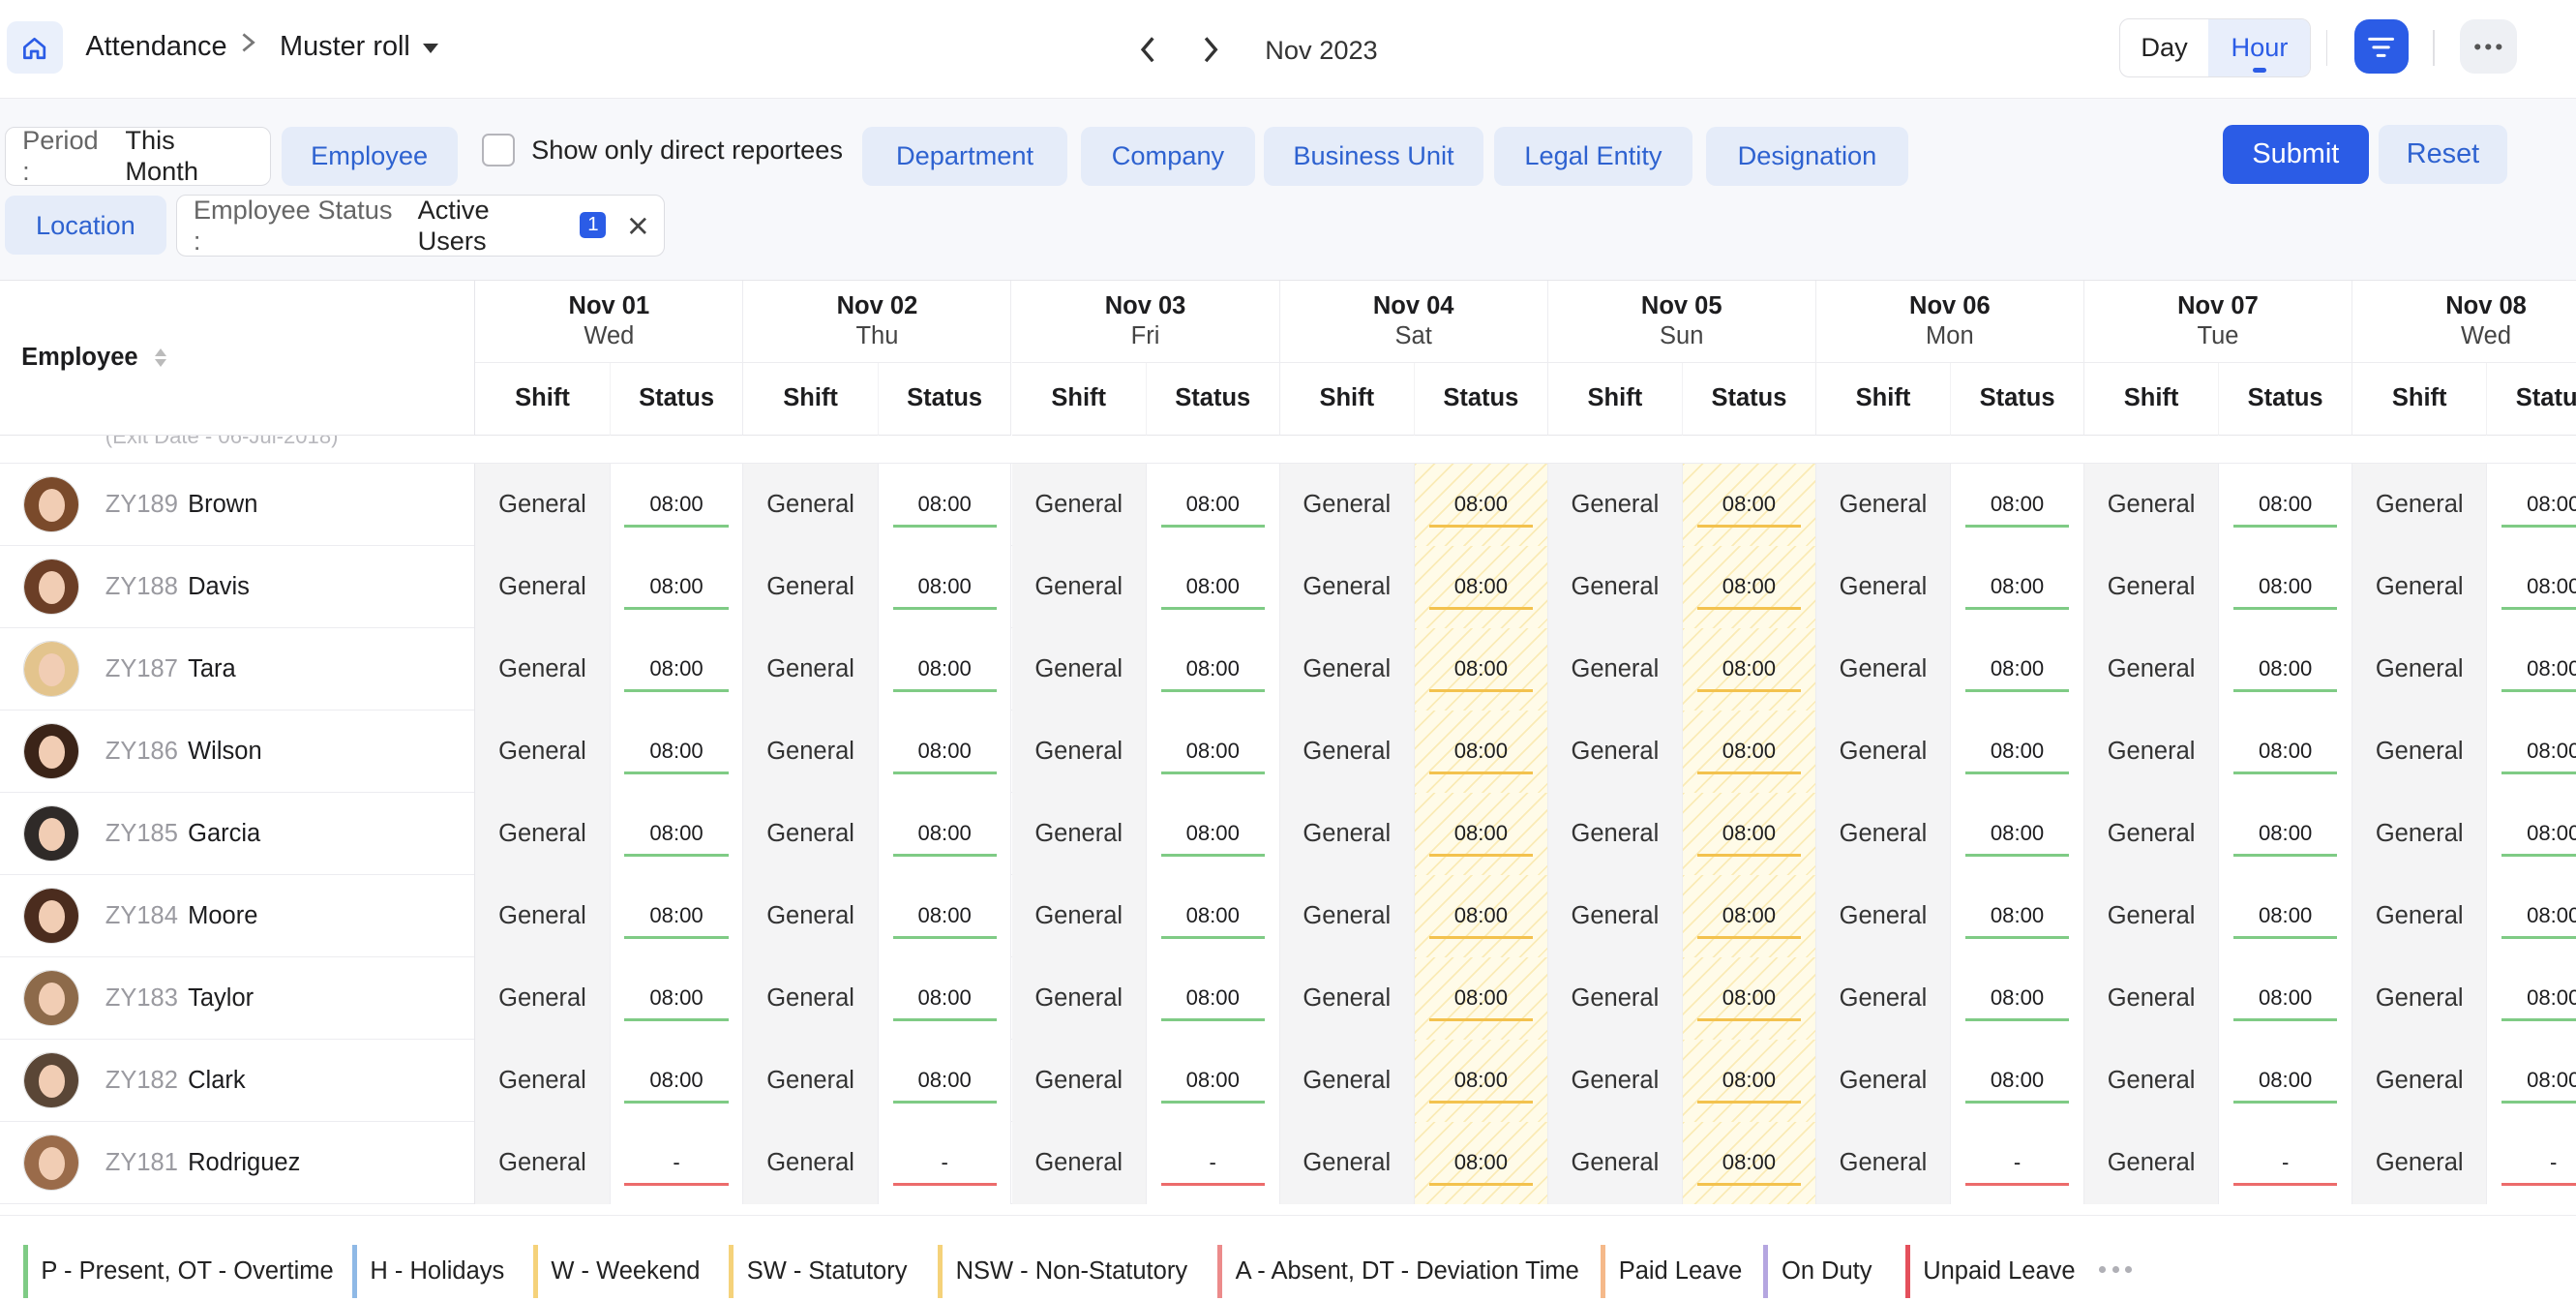  I want to click on employee-cell: ZY188 Davis, so click(238, 586).